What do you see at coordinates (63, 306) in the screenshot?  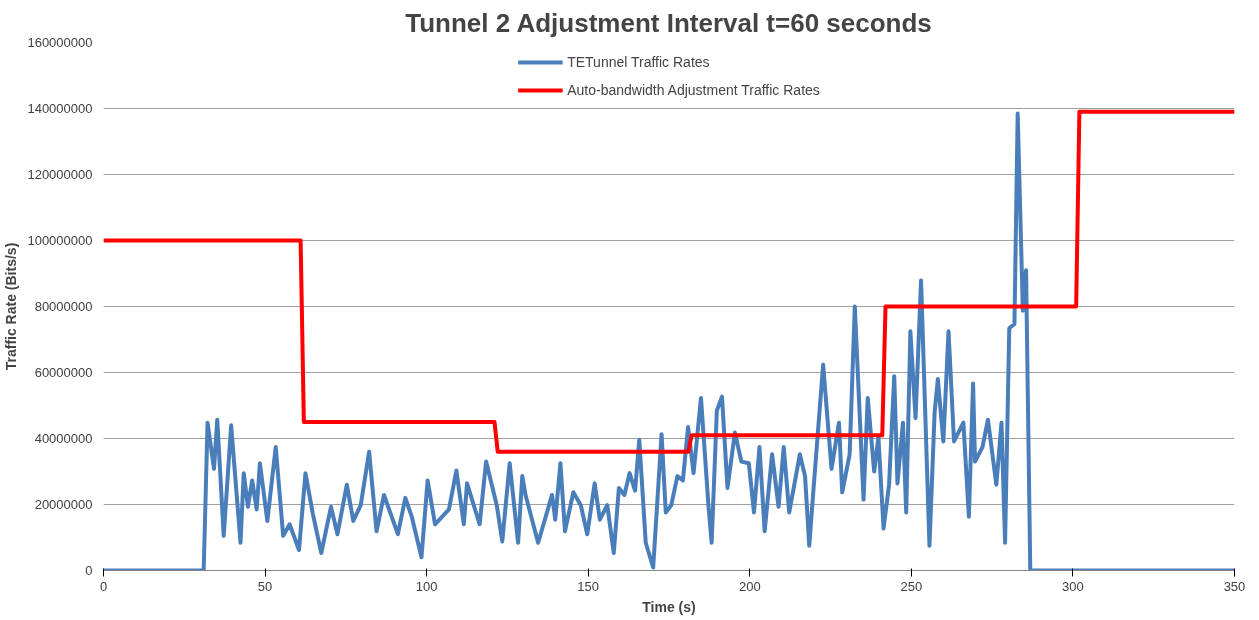 I see `y-tick-label: 80000000` at bounding box center [63, 306].